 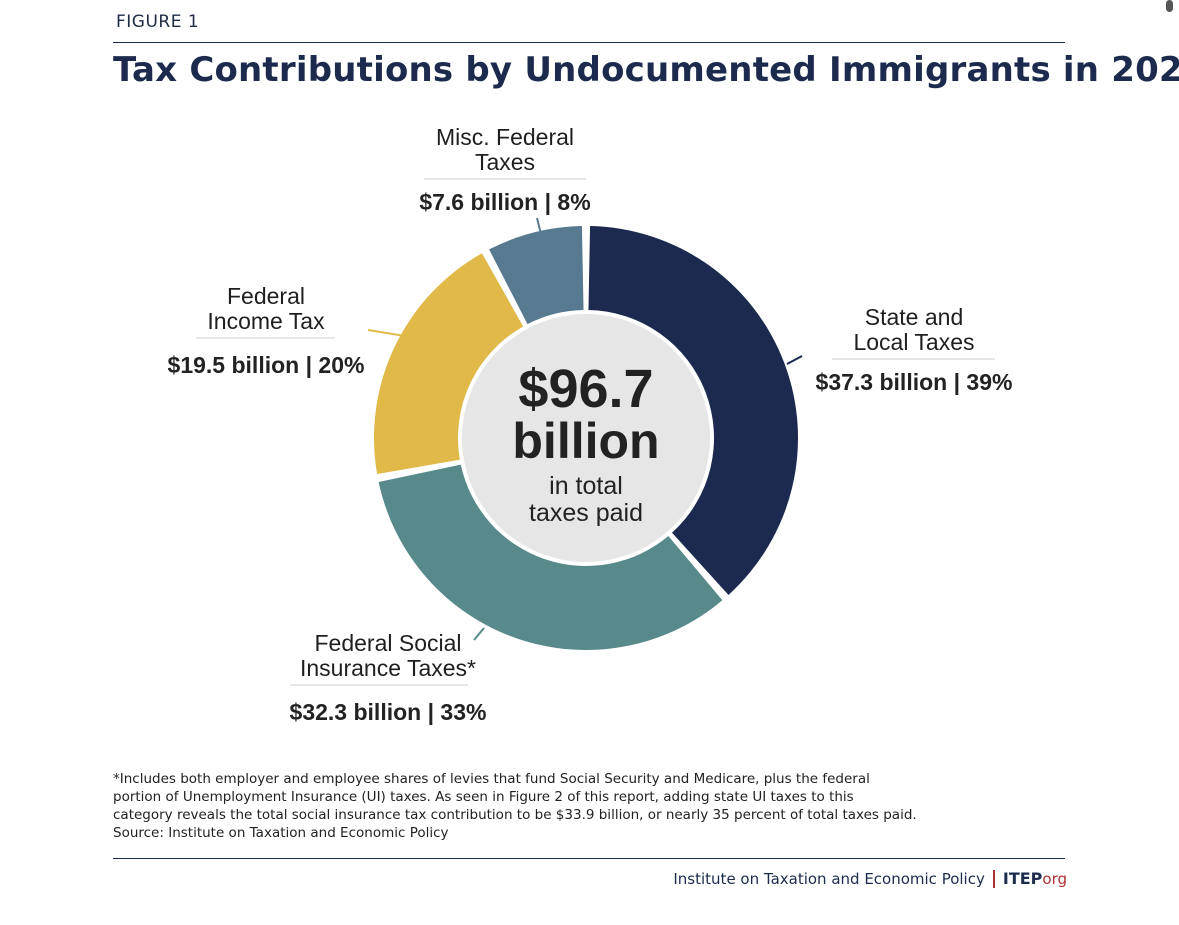 What do you see at coordinates (449, 364) in the screenshot?
I see `slice-federal-income` at bounding box center [449, 364].